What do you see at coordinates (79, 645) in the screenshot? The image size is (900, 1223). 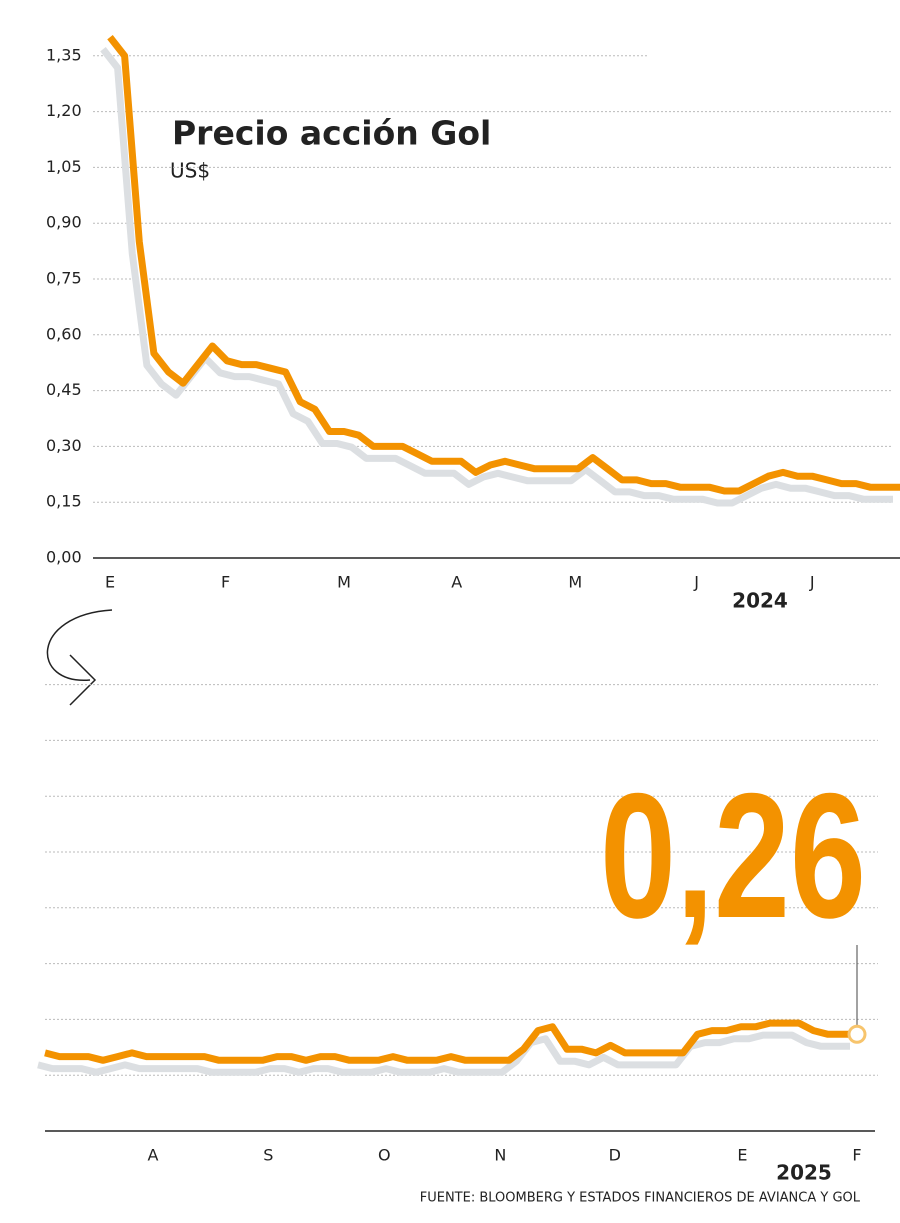 I see `curved-arrow` at bounding box center [79, 645].